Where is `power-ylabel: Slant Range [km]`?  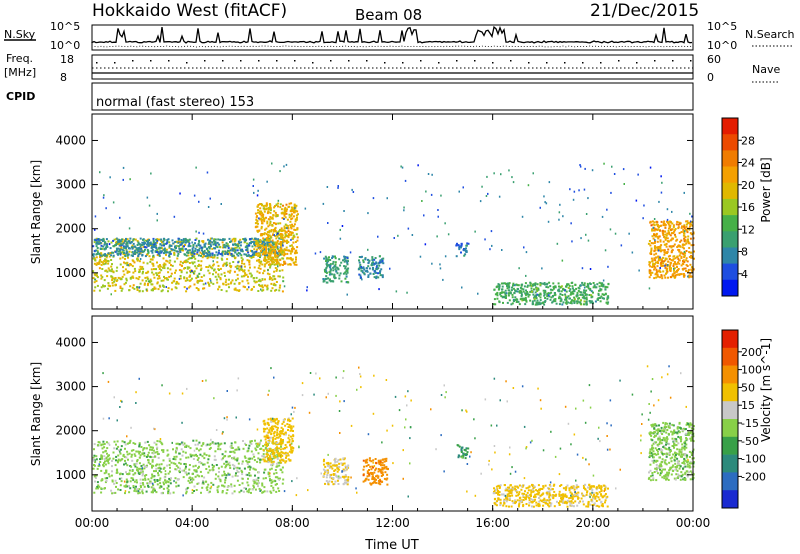 power-ylabel: Slant Range [km] is located at coordinates (36, 212).